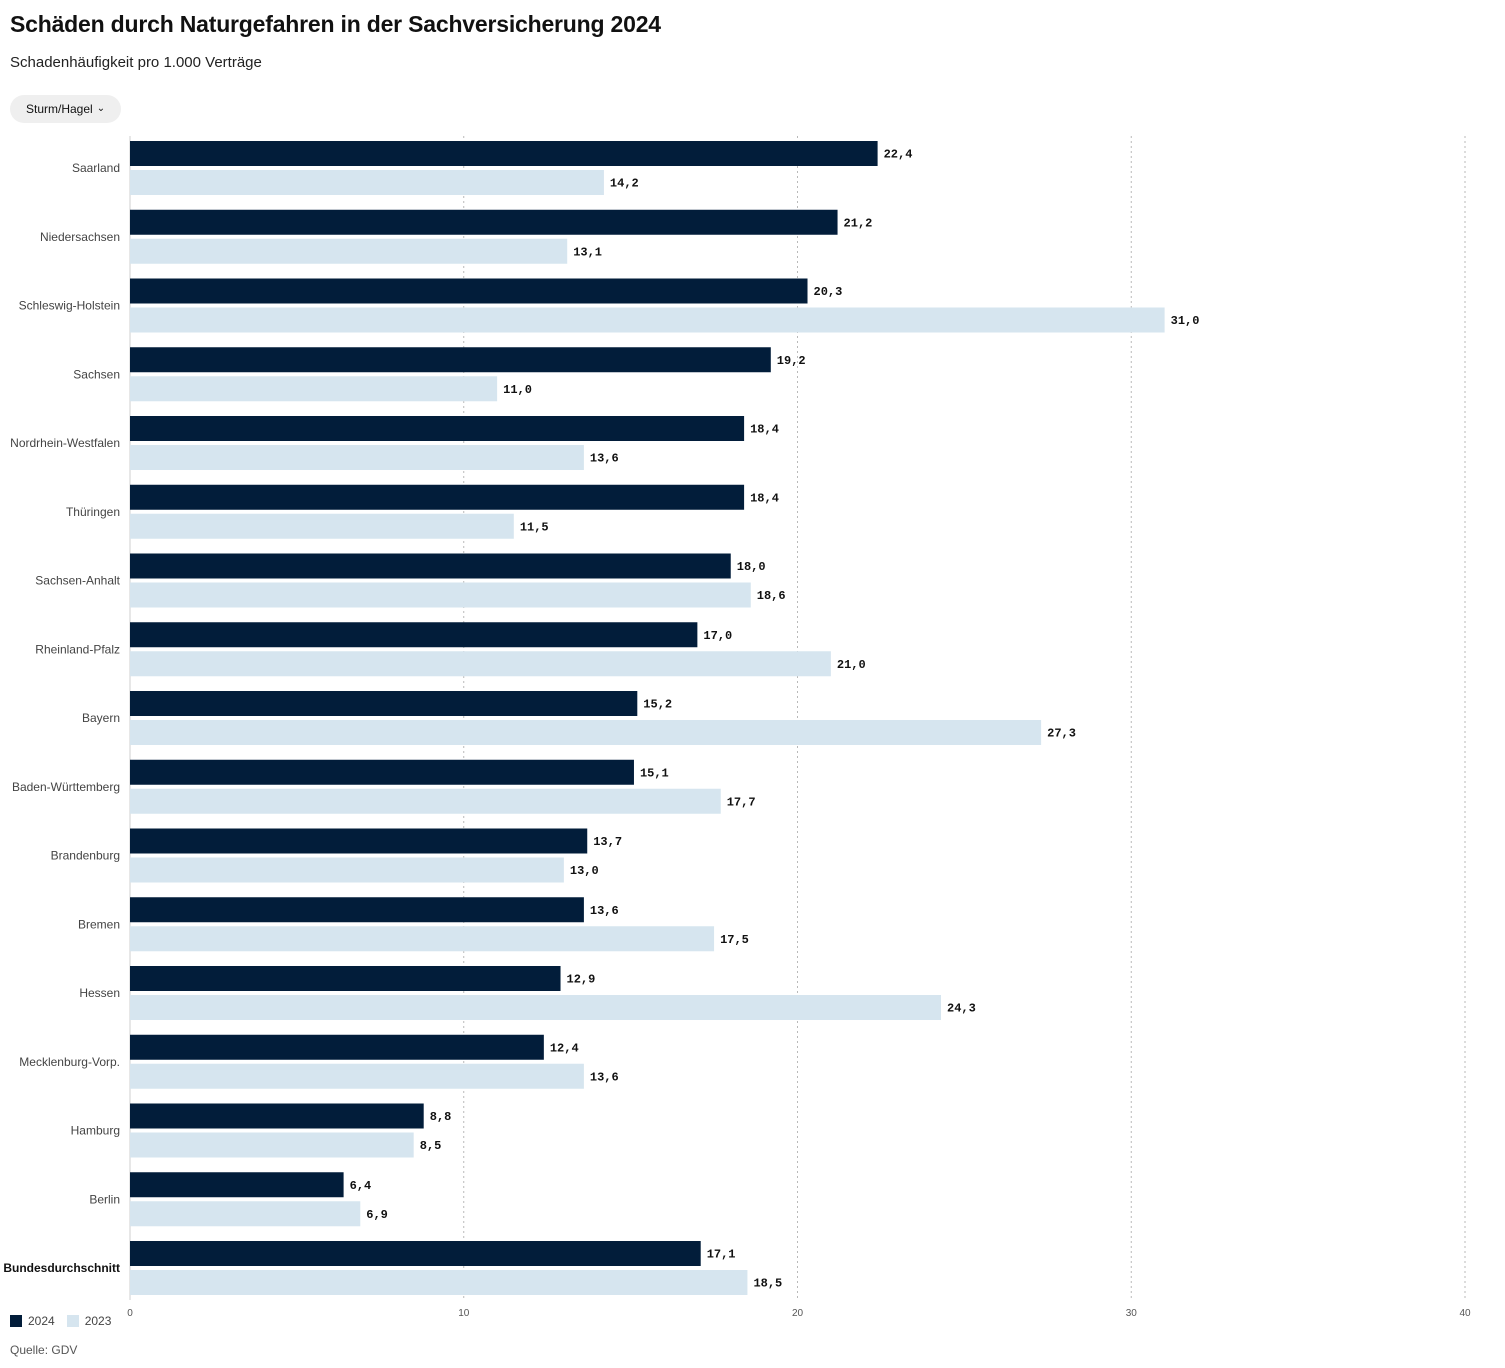  Describe the element at coordinates (791, 361) in the screenshot. I see `data-label-2024: 19,2` at that location.